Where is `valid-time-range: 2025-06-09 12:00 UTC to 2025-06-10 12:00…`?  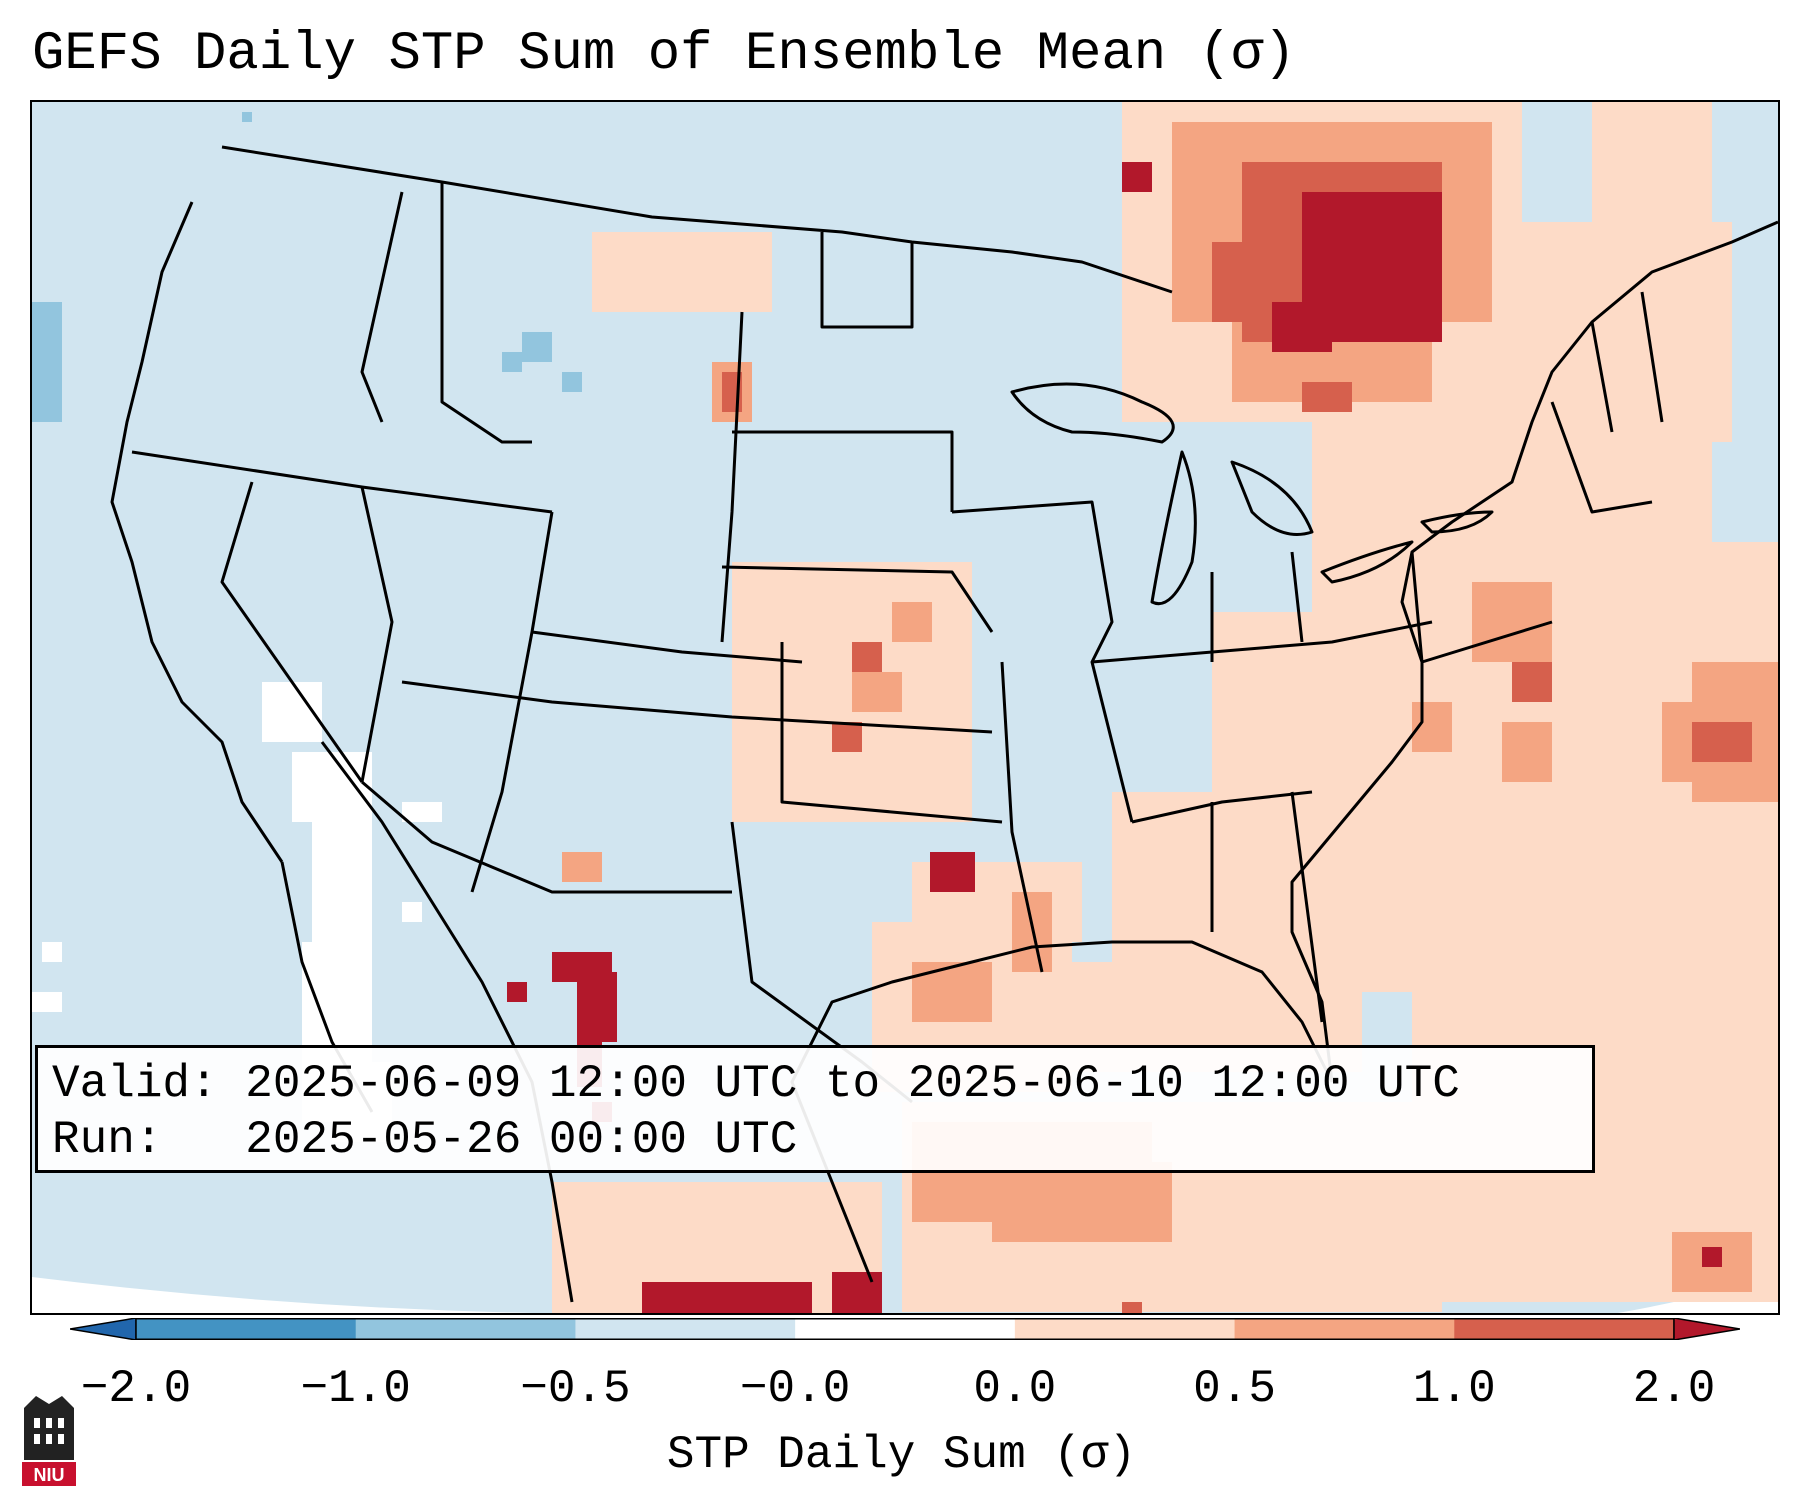 valid-time-range: 2025-06-09 12:00 UTC to 2025-06-10 12:00… is located at coordinates (852, 1084).